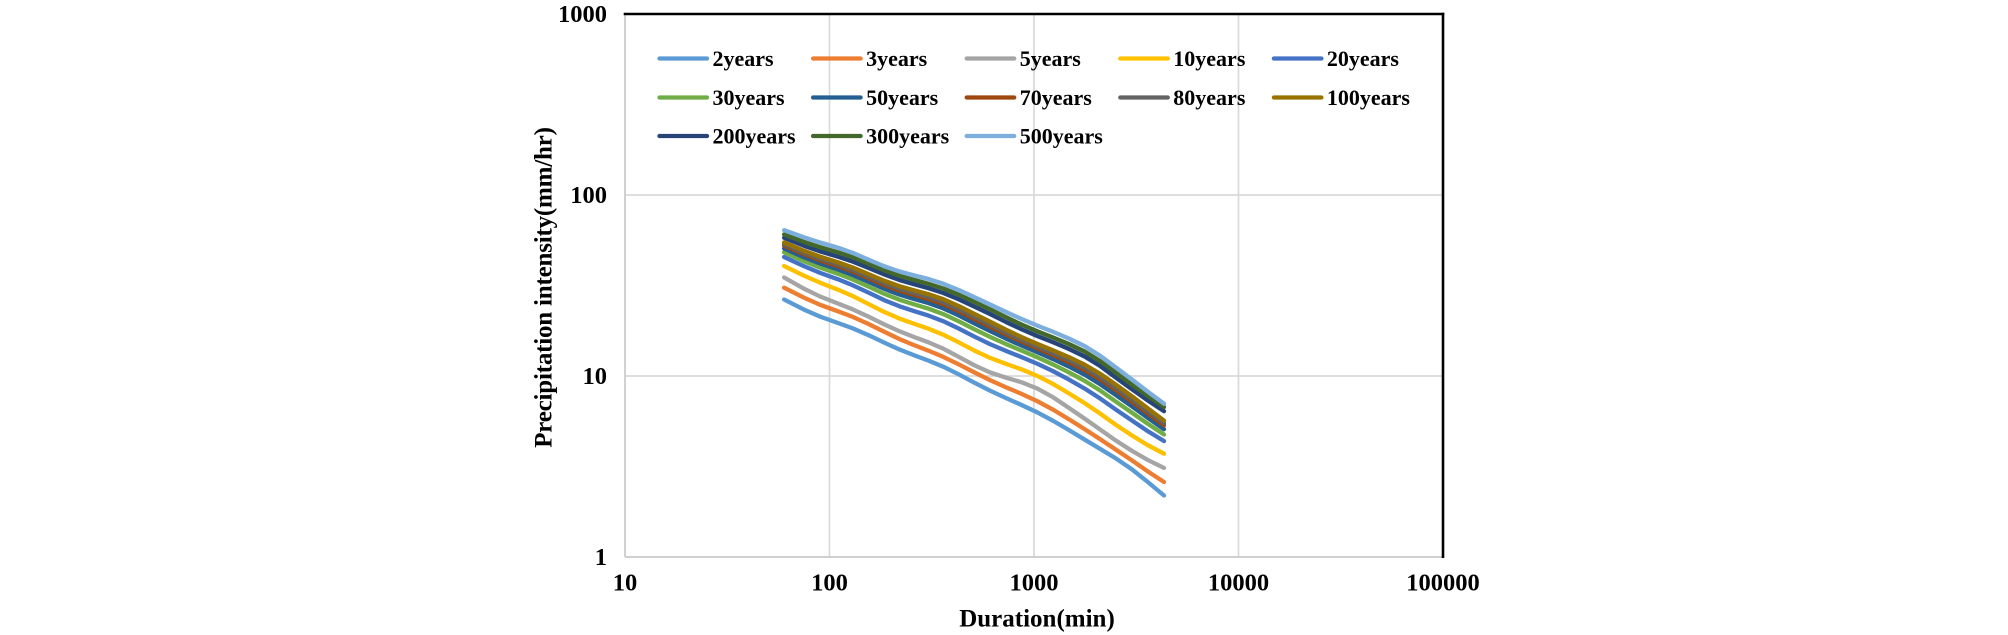 The image size is (2008, 635). Describe the element at coordinates (544, 287) in the screenshot. I see `svg-text: Precipitation intensity(mm/hr)` at that location.